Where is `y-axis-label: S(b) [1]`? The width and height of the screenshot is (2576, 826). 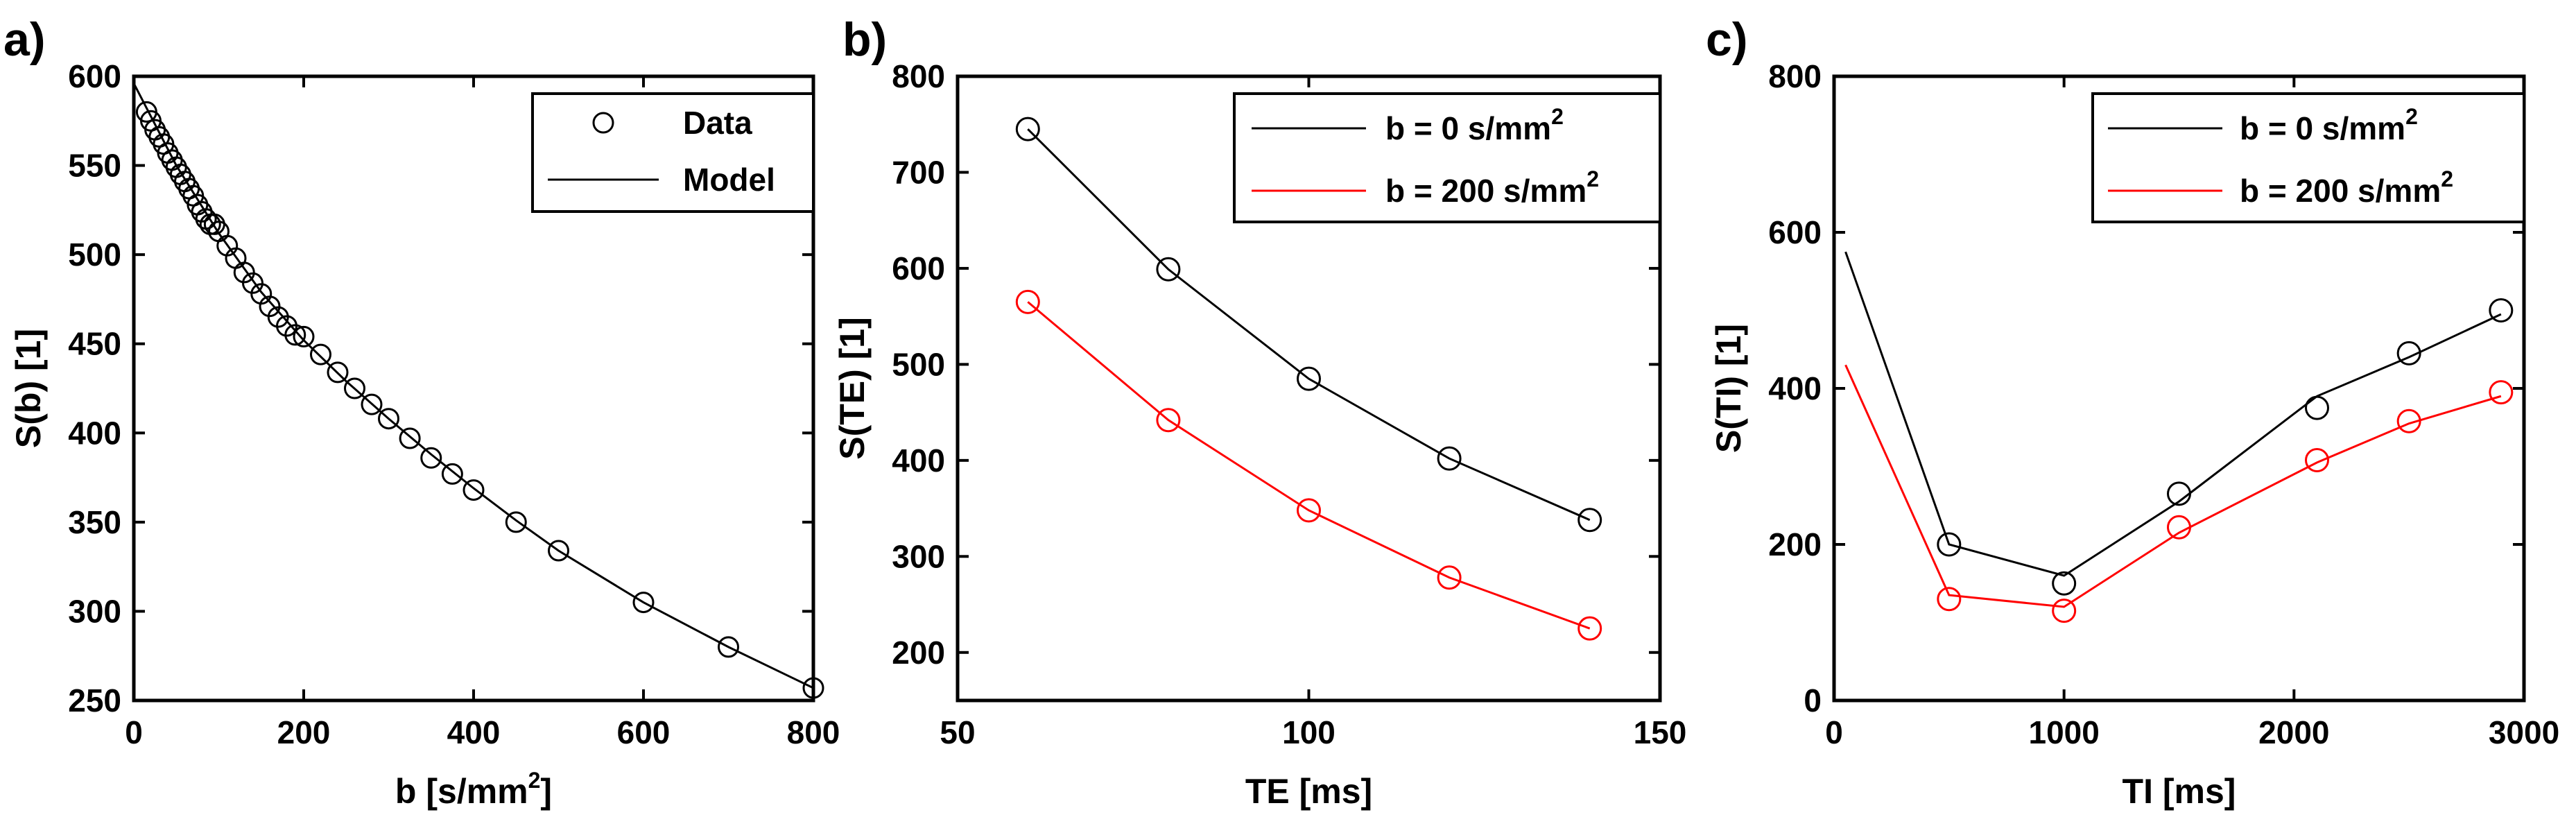
y-axis-label: S(b) [1] is located at coordinates (28, 388).